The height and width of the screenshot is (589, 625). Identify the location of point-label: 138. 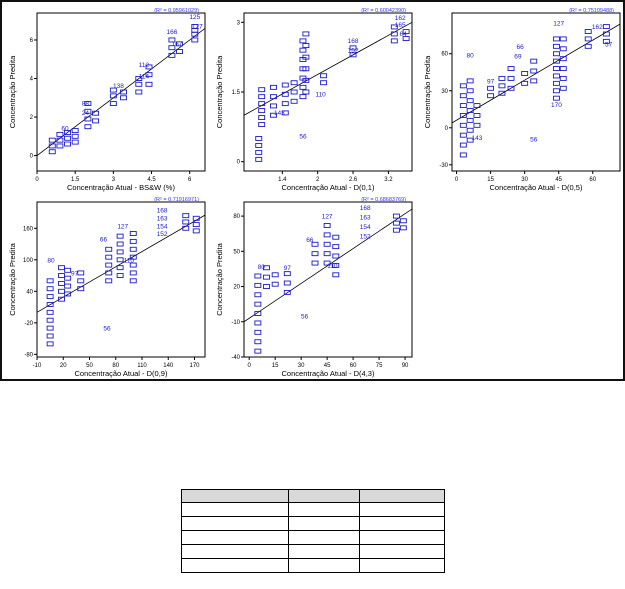
(118, 86).